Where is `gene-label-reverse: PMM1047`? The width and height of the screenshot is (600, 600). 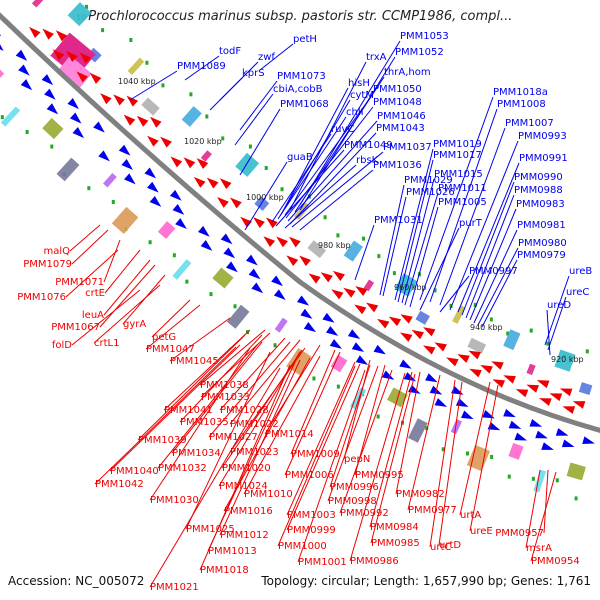 gene-label-reverse: PMM1047 is located at coordinates (170, 349).